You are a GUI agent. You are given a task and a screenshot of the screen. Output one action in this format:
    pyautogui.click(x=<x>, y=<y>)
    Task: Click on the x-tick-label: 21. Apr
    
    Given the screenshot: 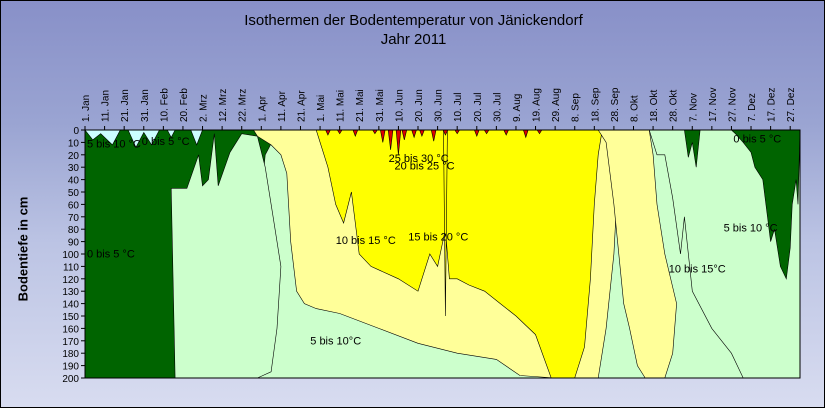 What is the action you would take?
    pyautogui.click(x=301, y=106)
    